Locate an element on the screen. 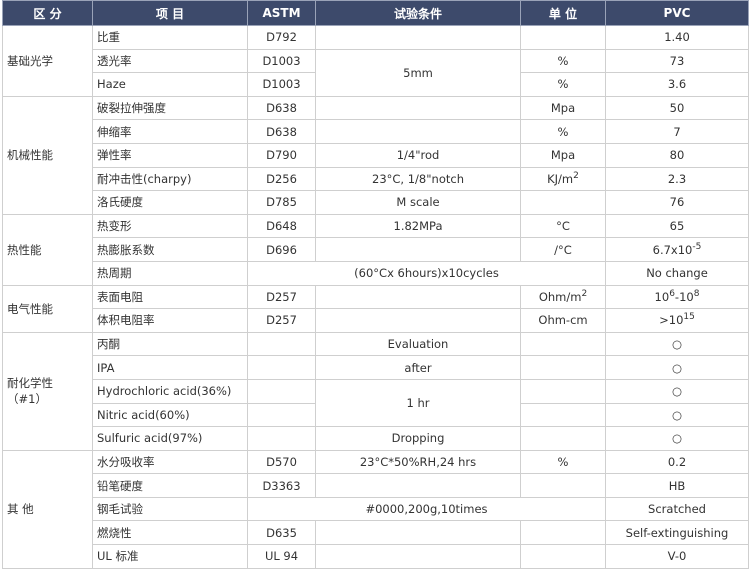 The image size is (750, 569). table-row: Haze D1003% 3.6 is located at coordinates (376, 84).